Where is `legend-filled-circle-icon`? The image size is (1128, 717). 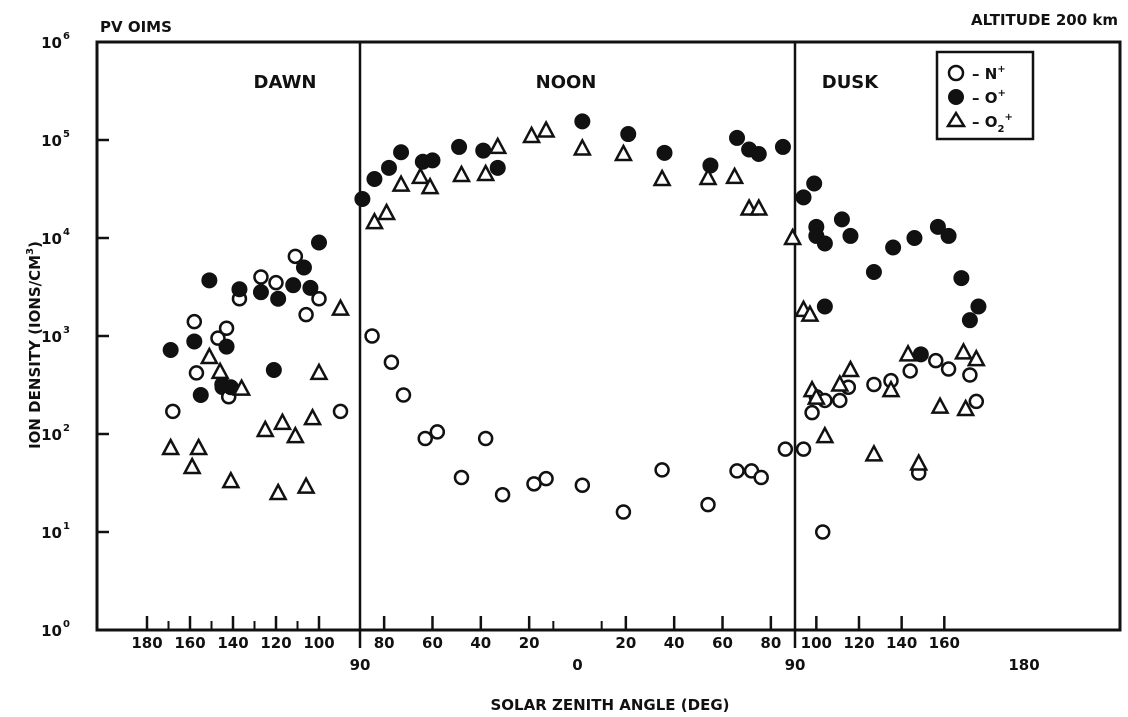
legend-filled-circle-icon is located at coordinates (956, 97).